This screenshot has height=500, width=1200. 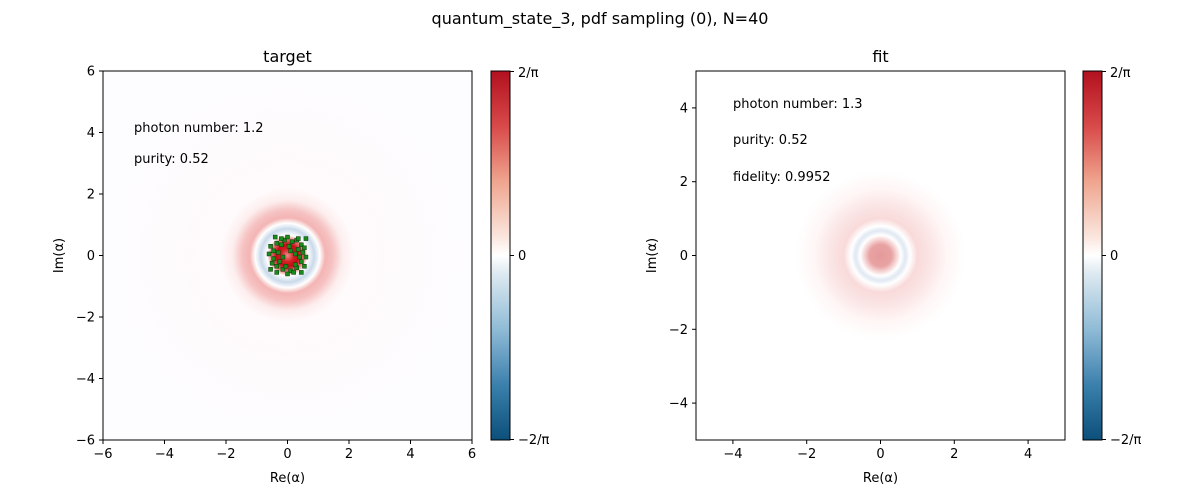 I want to click on y-tick-label: 6, so click(x=91, y=72).